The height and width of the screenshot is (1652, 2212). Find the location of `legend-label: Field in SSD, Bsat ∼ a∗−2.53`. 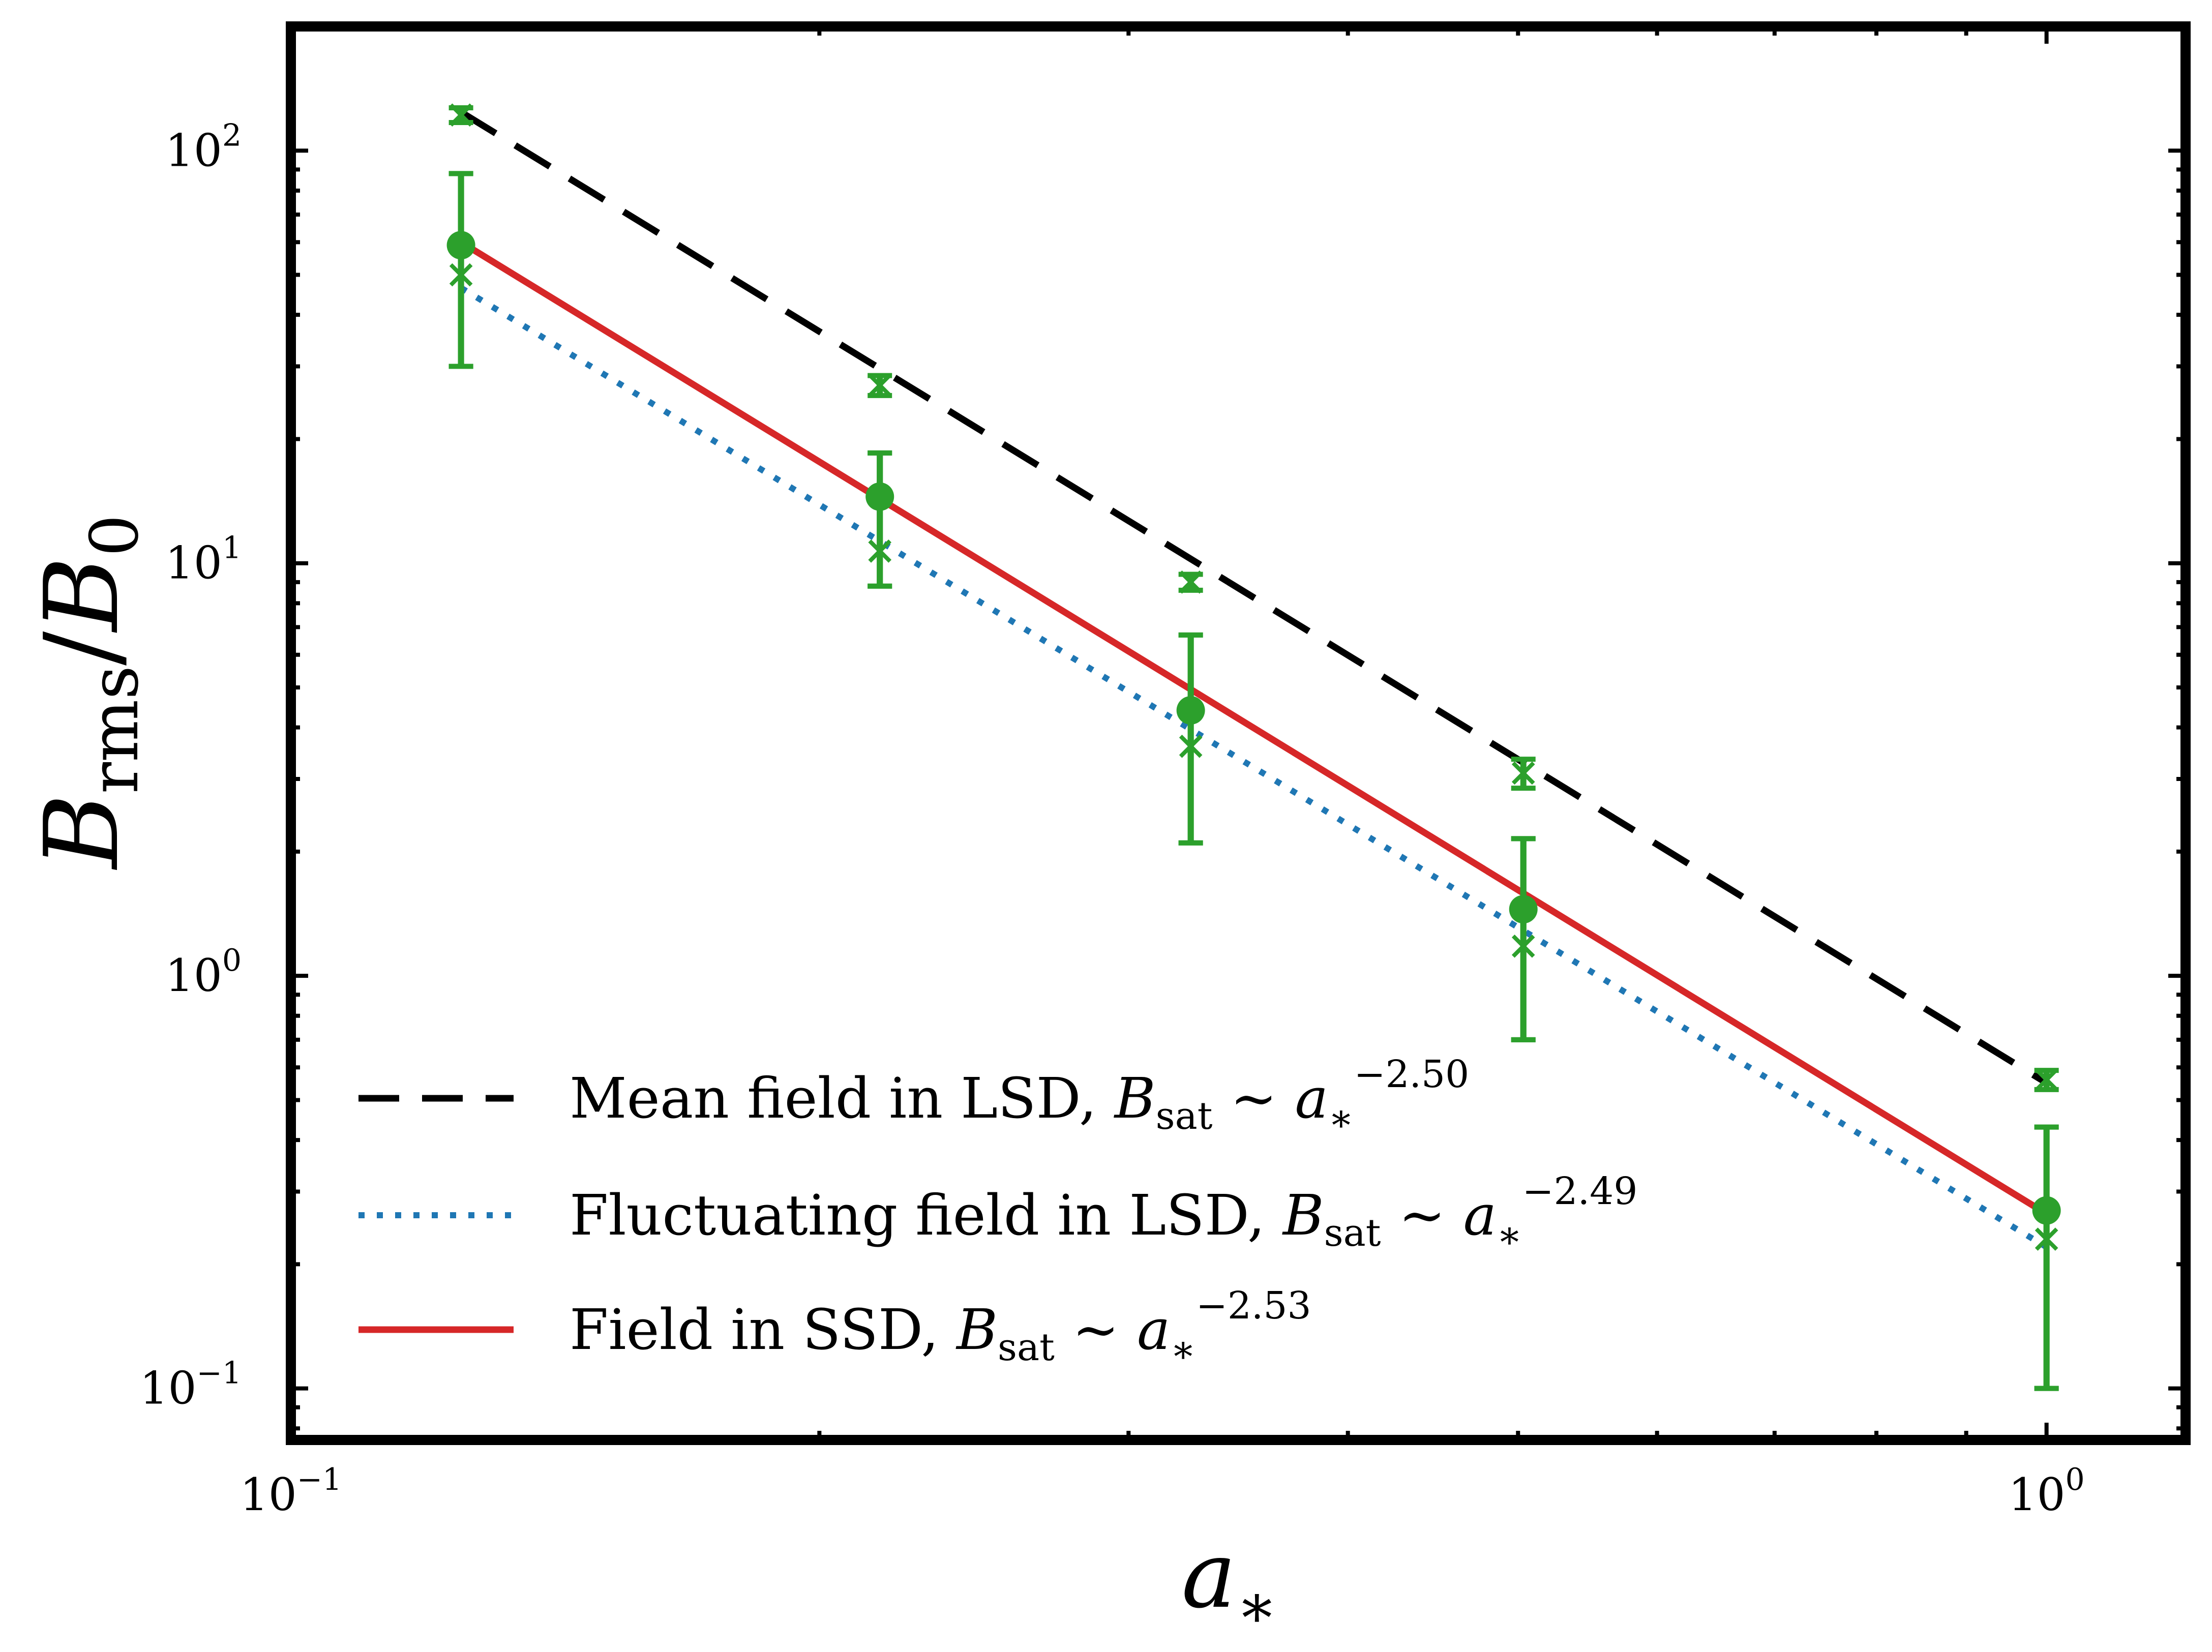

legend-label: Field in SSD, Bsat ∼ a∗−2.53 is located at coordinates (940, 1328).